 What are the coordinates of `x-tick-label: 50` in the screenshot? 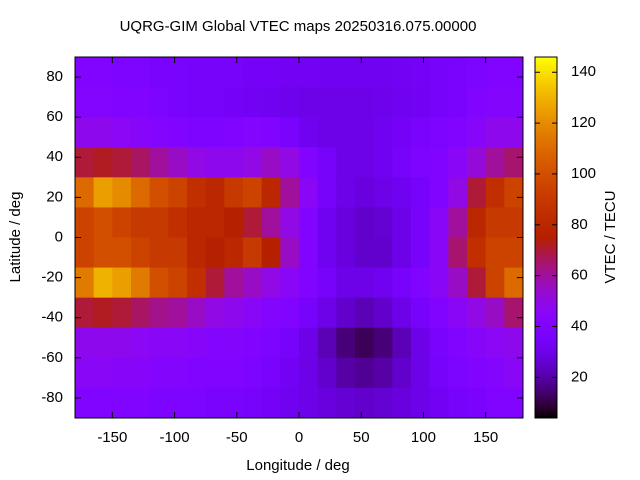 It's located at (361, 437).